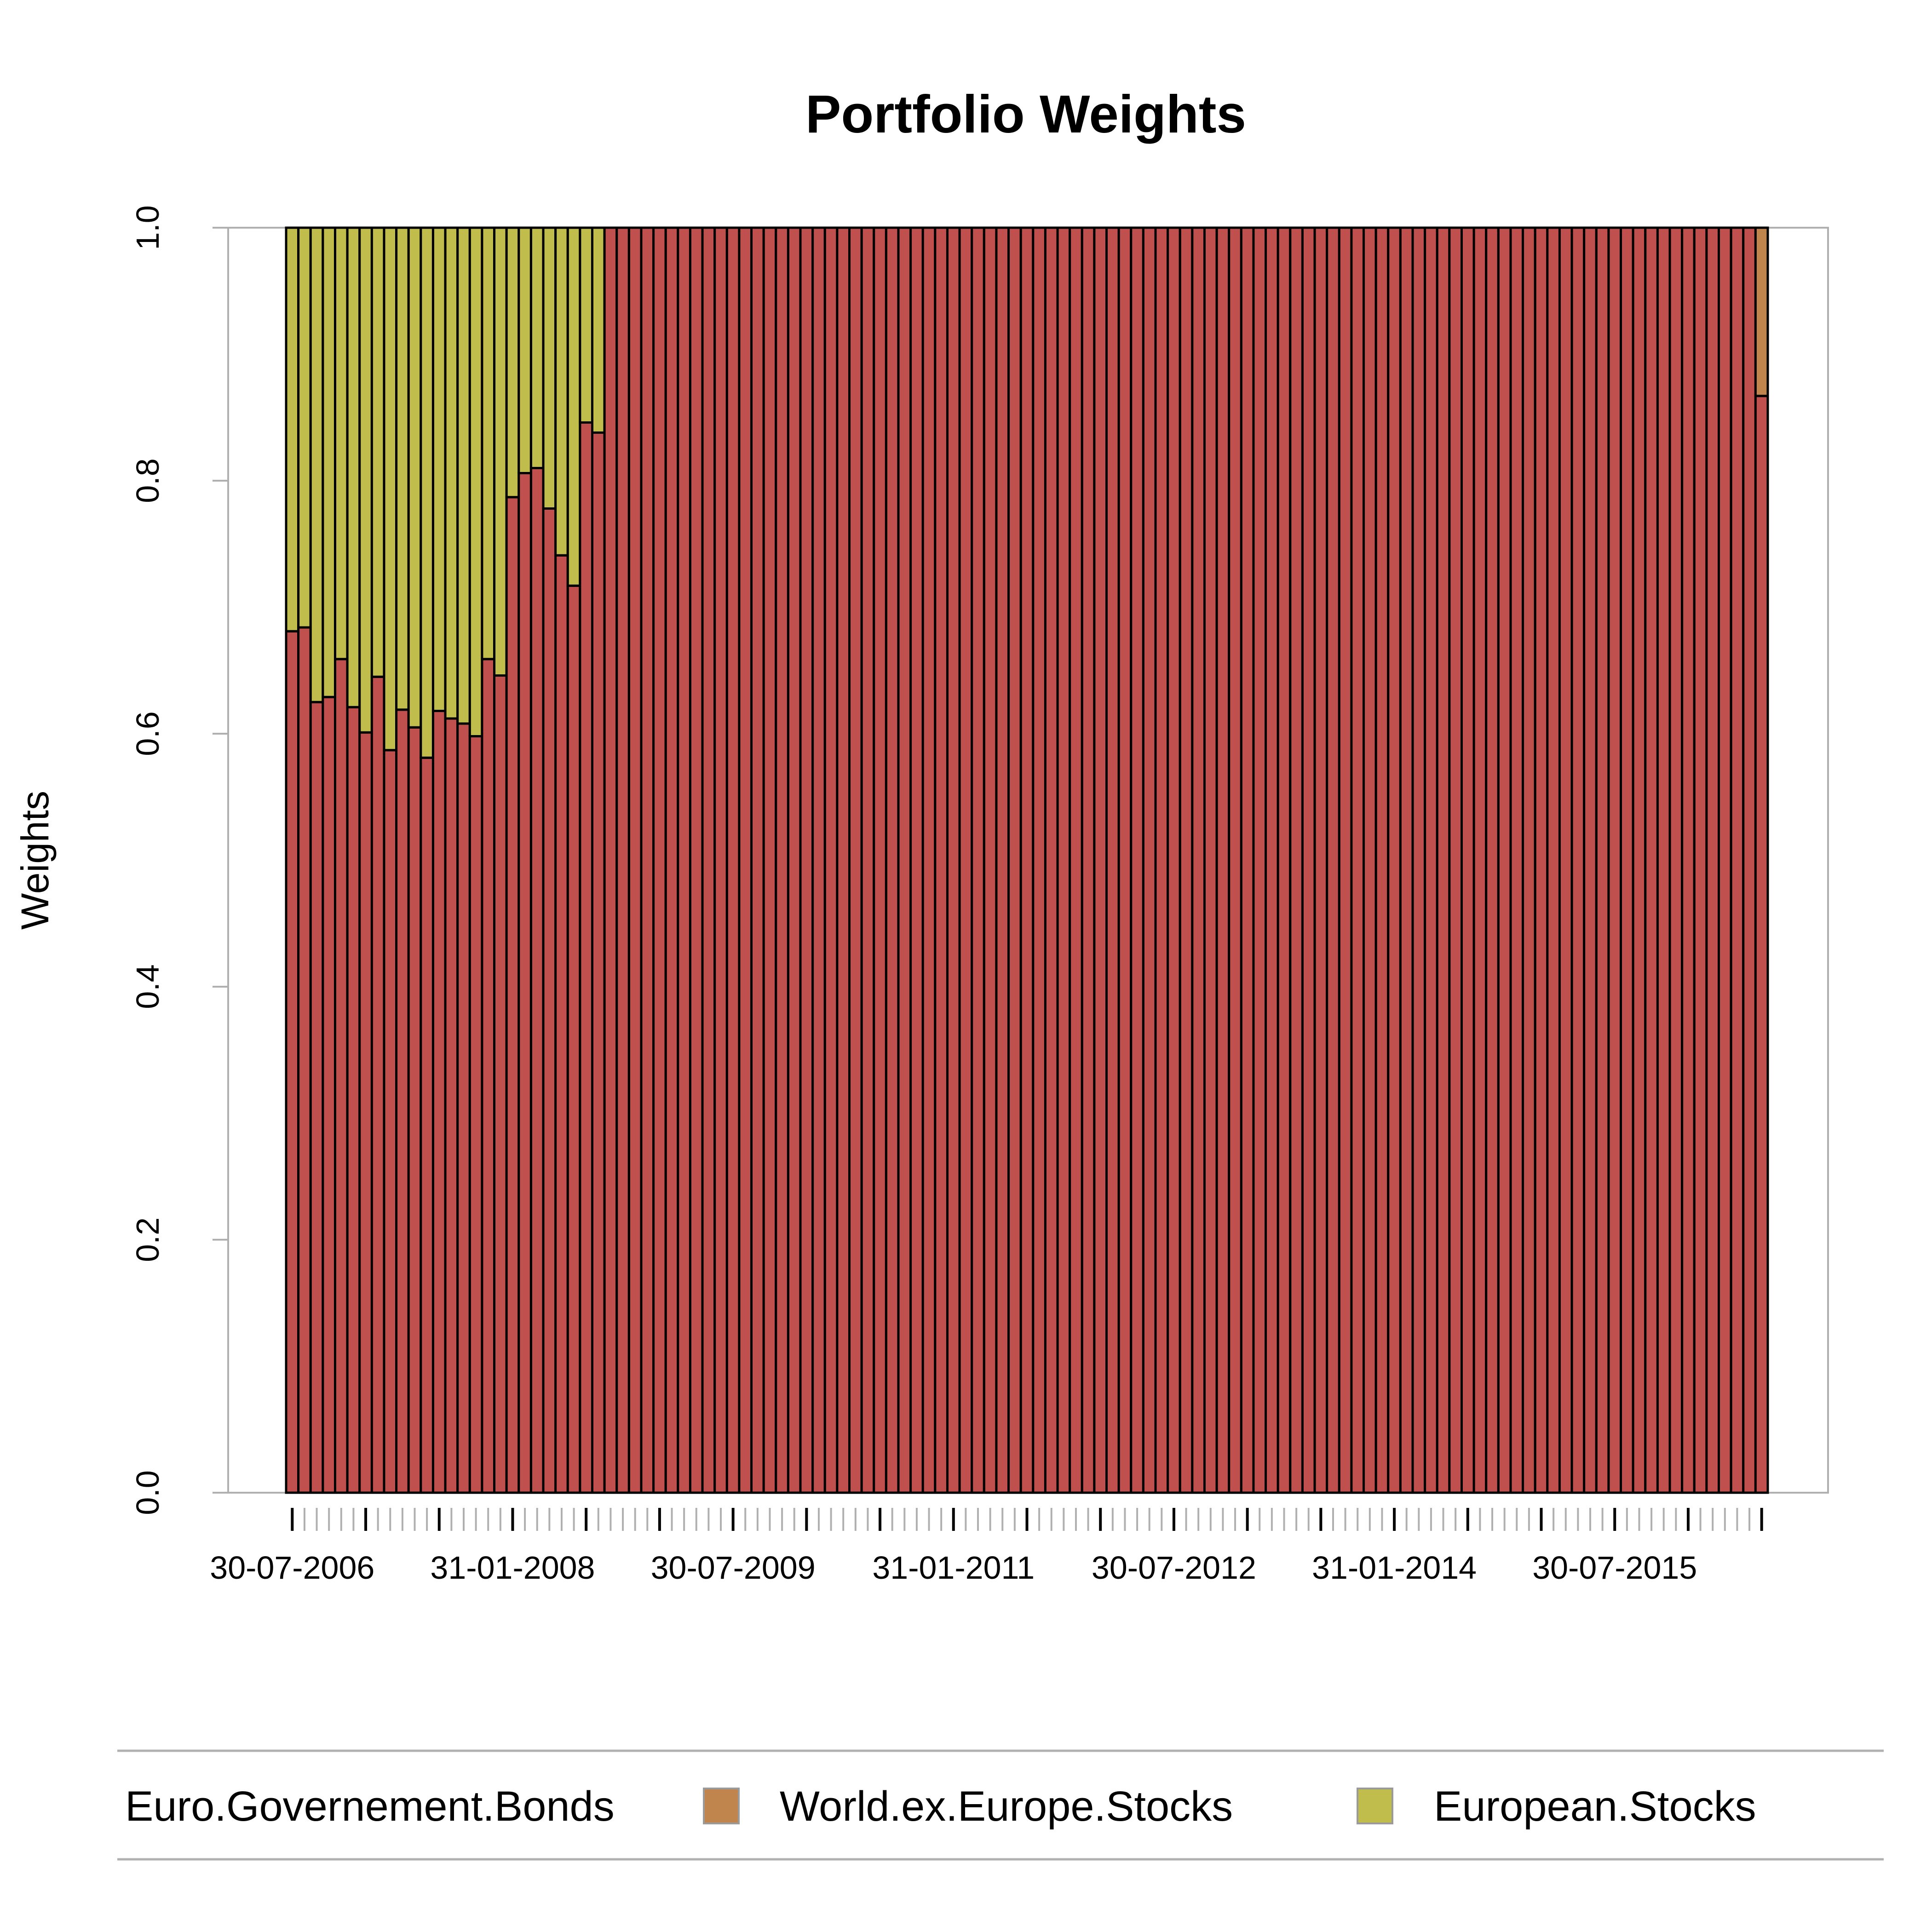 This screenshot has height=1932, width=1932. Describe the element at coordinates (148, 1492) in the screenshot. I see `y-tick-label: 0.0` at that location.